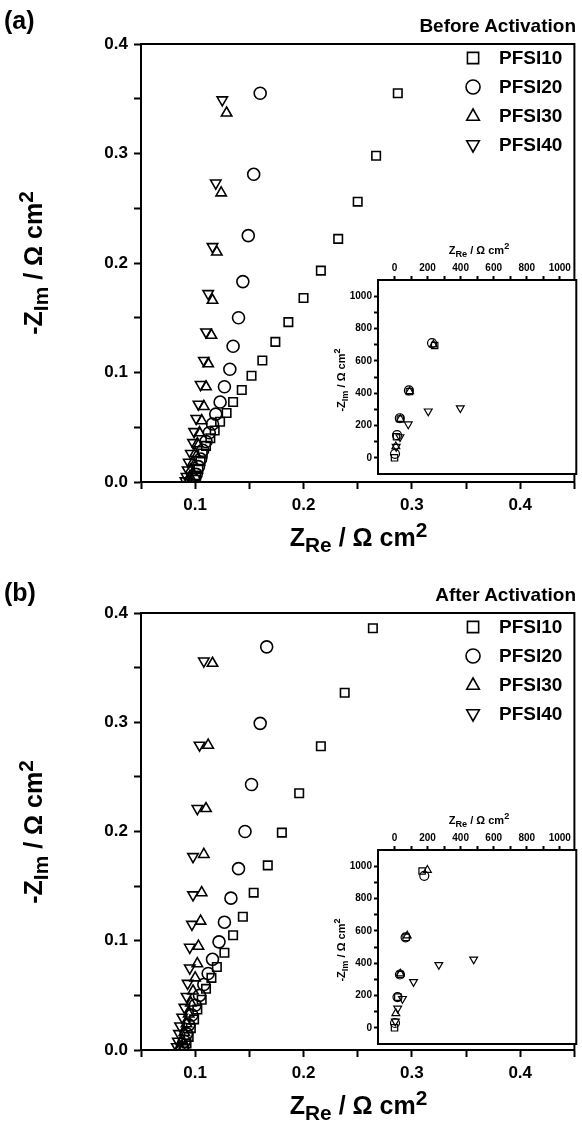 This screenshot has height=1143, width=582. I want to click on chart-title: Before Activation, so click(497, 25).